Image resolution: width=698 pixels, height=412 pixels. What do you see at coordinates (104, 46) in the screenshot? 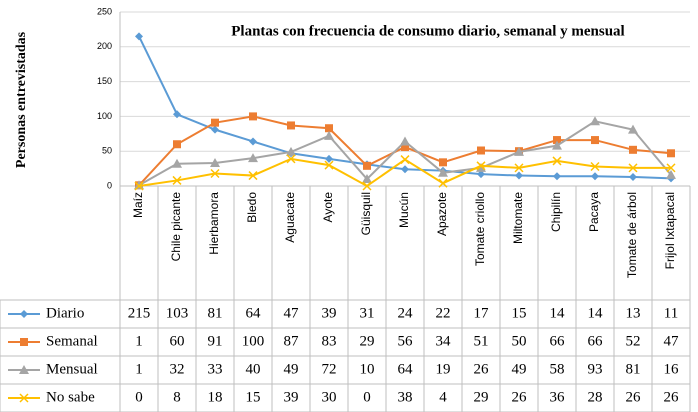
I see `y-tick-label: 200` at bounding box center [104, 46].